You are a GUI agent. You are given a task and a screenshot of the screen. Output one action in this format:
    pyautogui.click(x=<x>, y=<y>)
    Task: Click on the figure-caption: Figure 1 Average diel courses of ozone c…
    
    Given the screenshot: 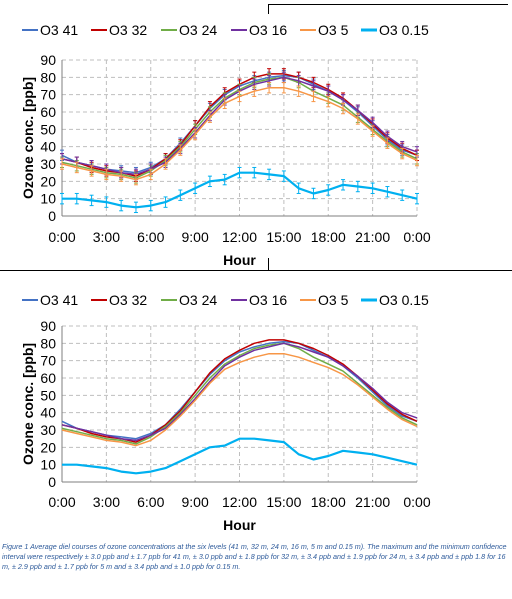 What is the action you would take?
    pyautogui.click(x=254, y=556)
    